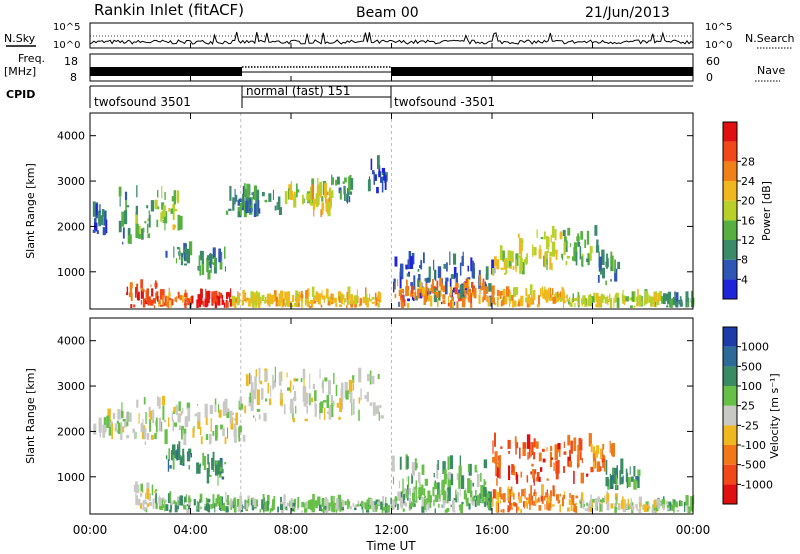  Describe the element at coordinates (71, 61) in the screenshot. I see `freq-tick-left-top: 18` at that location.